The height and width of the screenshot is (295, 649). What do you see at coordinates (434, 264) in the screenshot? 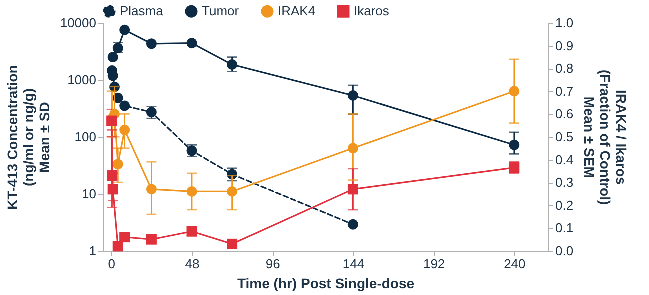
I see `x-tick-label: 192` at bounding box center [434, 264].